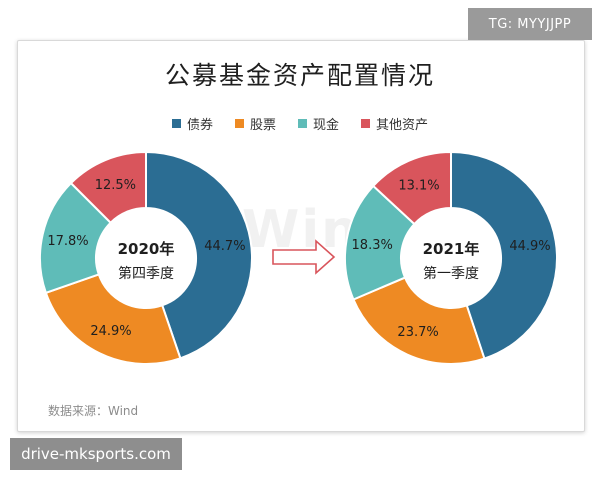 This screenshot has height=480, width=600. I want to click on legend-item-other: 其他资产, so click(394, 123).